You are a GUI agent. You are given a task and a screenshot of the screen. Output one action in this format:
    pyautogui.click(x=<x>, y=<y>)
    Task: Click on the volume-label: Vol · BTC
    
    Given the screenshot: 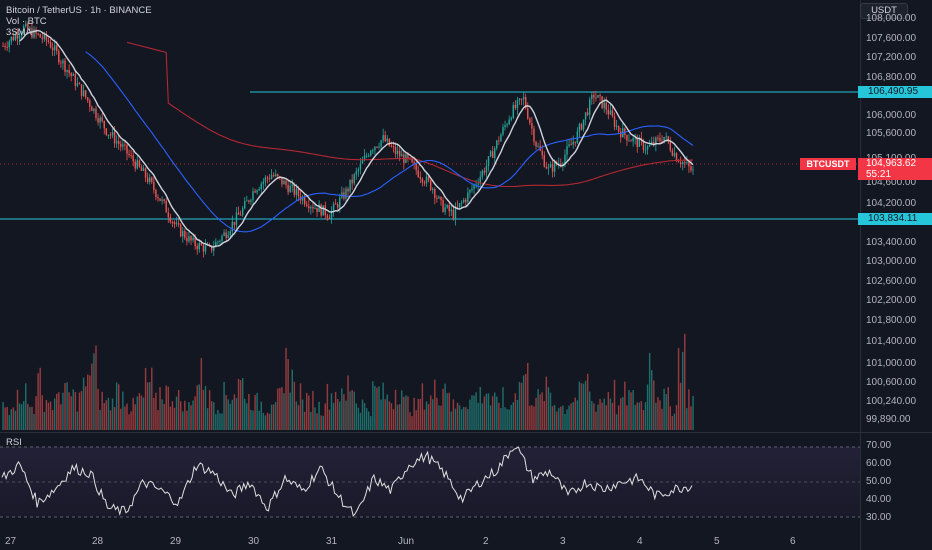 What is the action you would take?
    pyautogui.click(x=26, y=21)
    